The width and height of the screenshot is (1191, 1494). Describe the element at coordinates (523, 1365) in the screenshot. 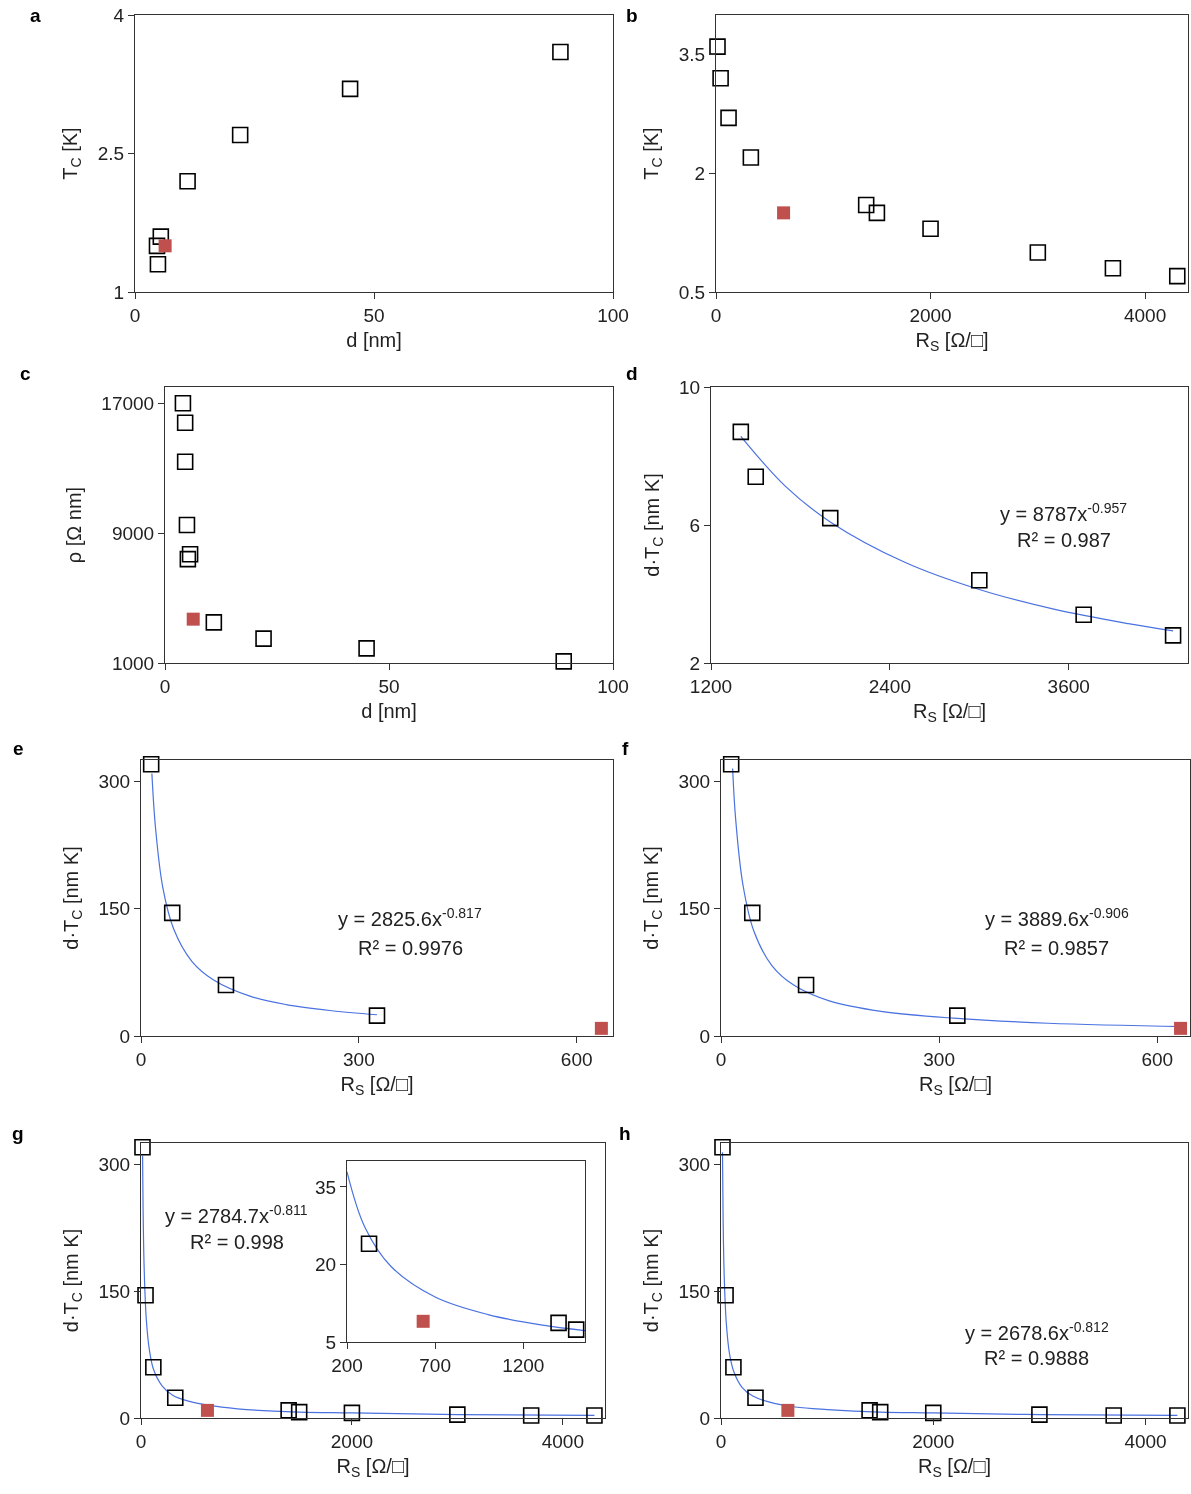

I see `x-tick-label: 1200` at that location.